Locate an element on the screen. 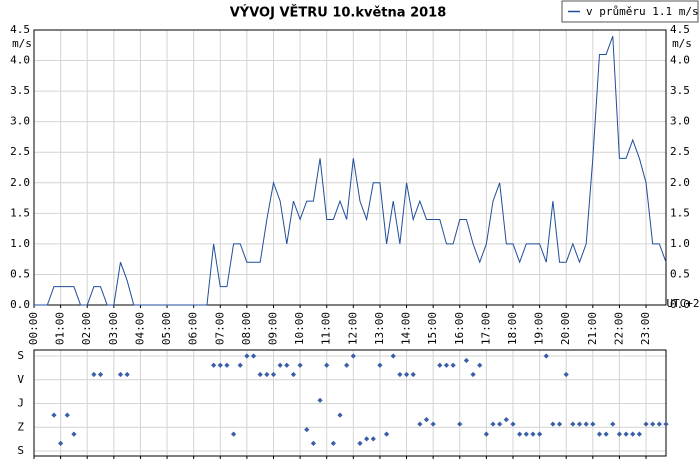 This screenshot has width=700, height=460. x-tick-label: 15:00 is located at coordinates (432, 328).